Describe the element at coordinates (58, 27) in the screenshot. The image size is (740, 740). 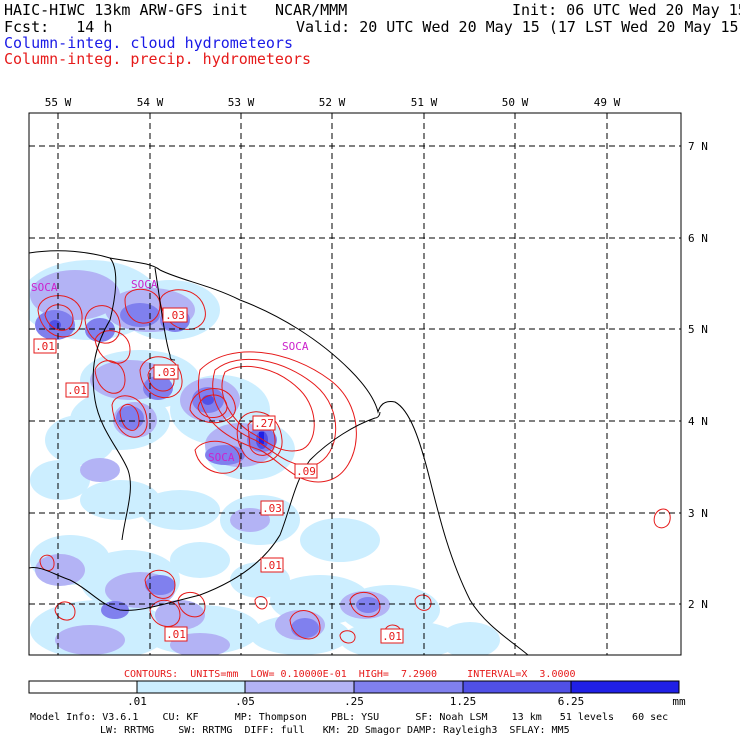
I see `forecast-hour: Fcst: 14 h` at that location.